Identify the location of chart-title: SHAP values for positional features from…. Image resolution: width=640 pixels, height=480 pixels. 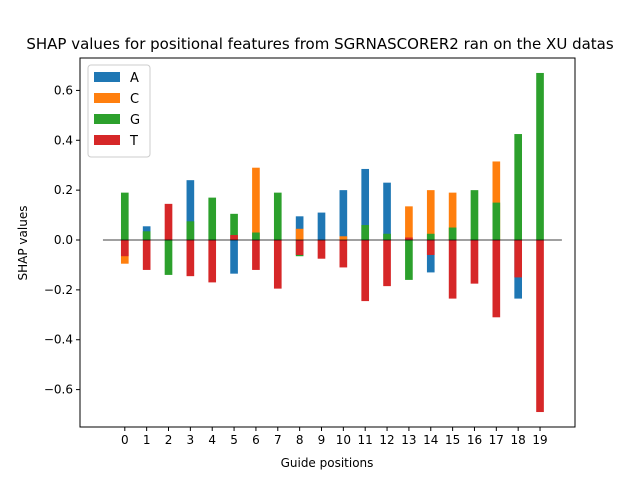
(320, 44).